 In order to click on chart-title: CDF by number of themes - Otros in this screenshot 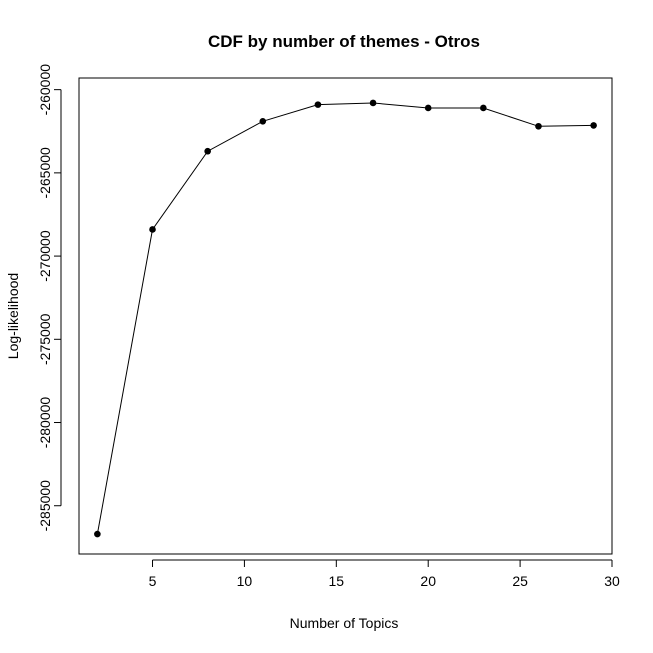, I will do `click(344, 41)`.